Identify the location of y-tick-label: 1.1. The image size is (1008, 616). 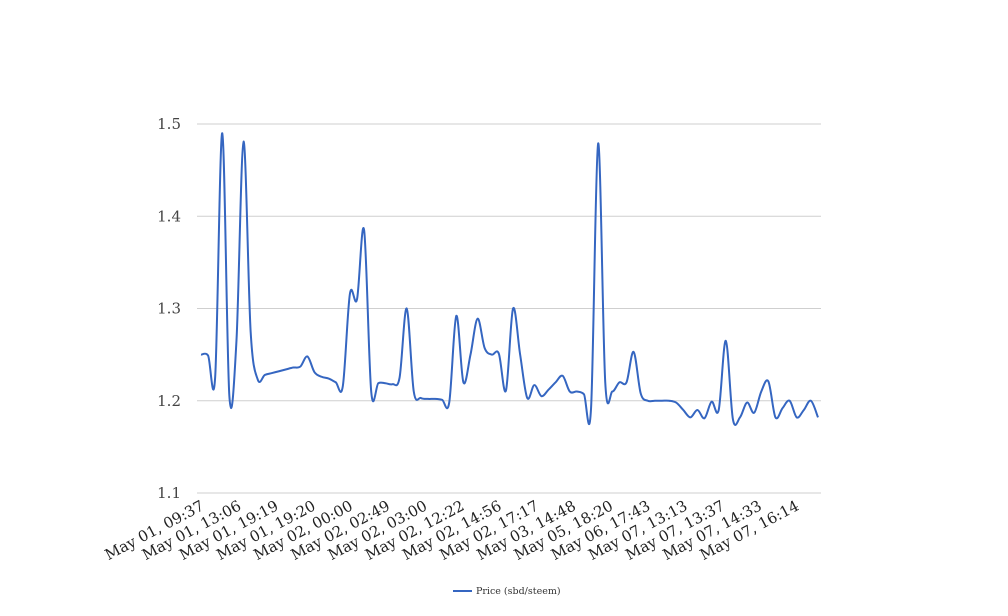
(169, 493).